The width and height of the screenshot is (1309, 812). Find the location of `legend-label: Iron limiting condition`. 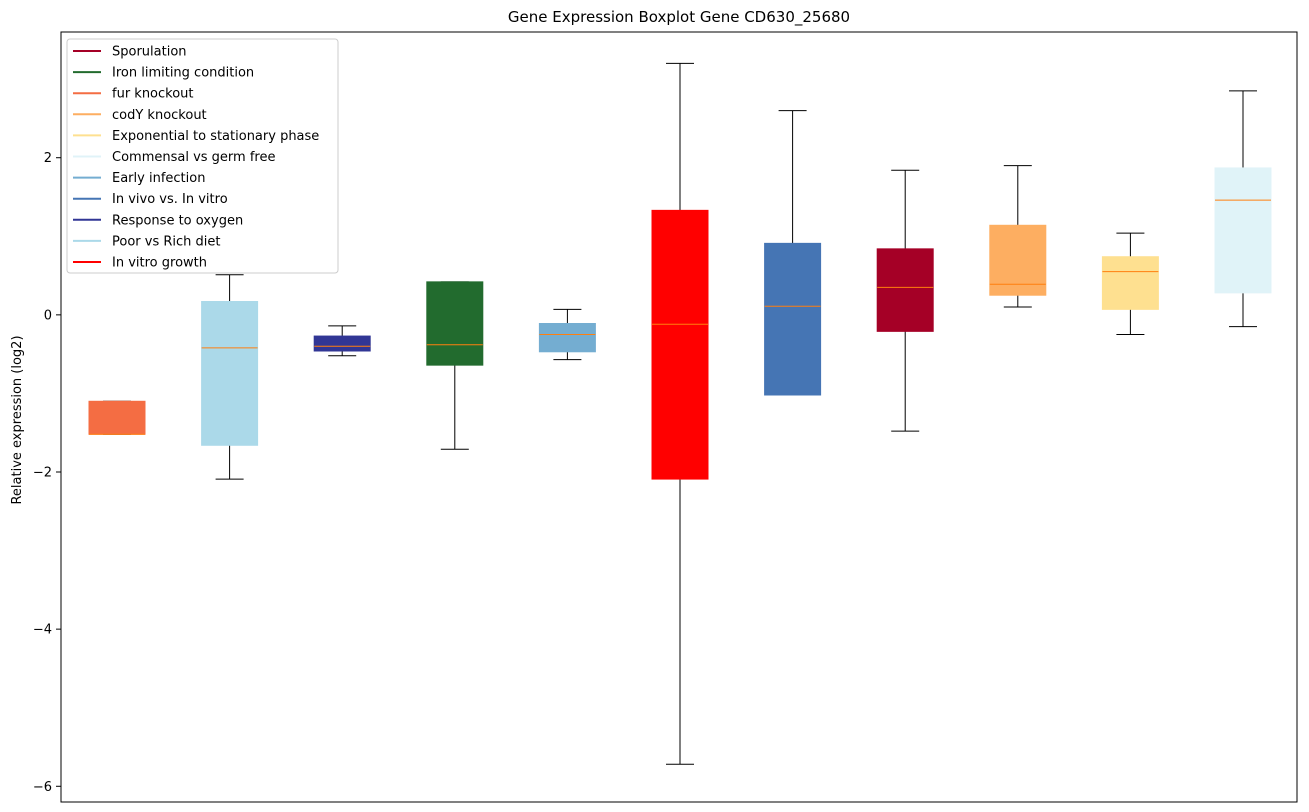

legend-label: Iron limiting condition is located at coordinates (183, 73).